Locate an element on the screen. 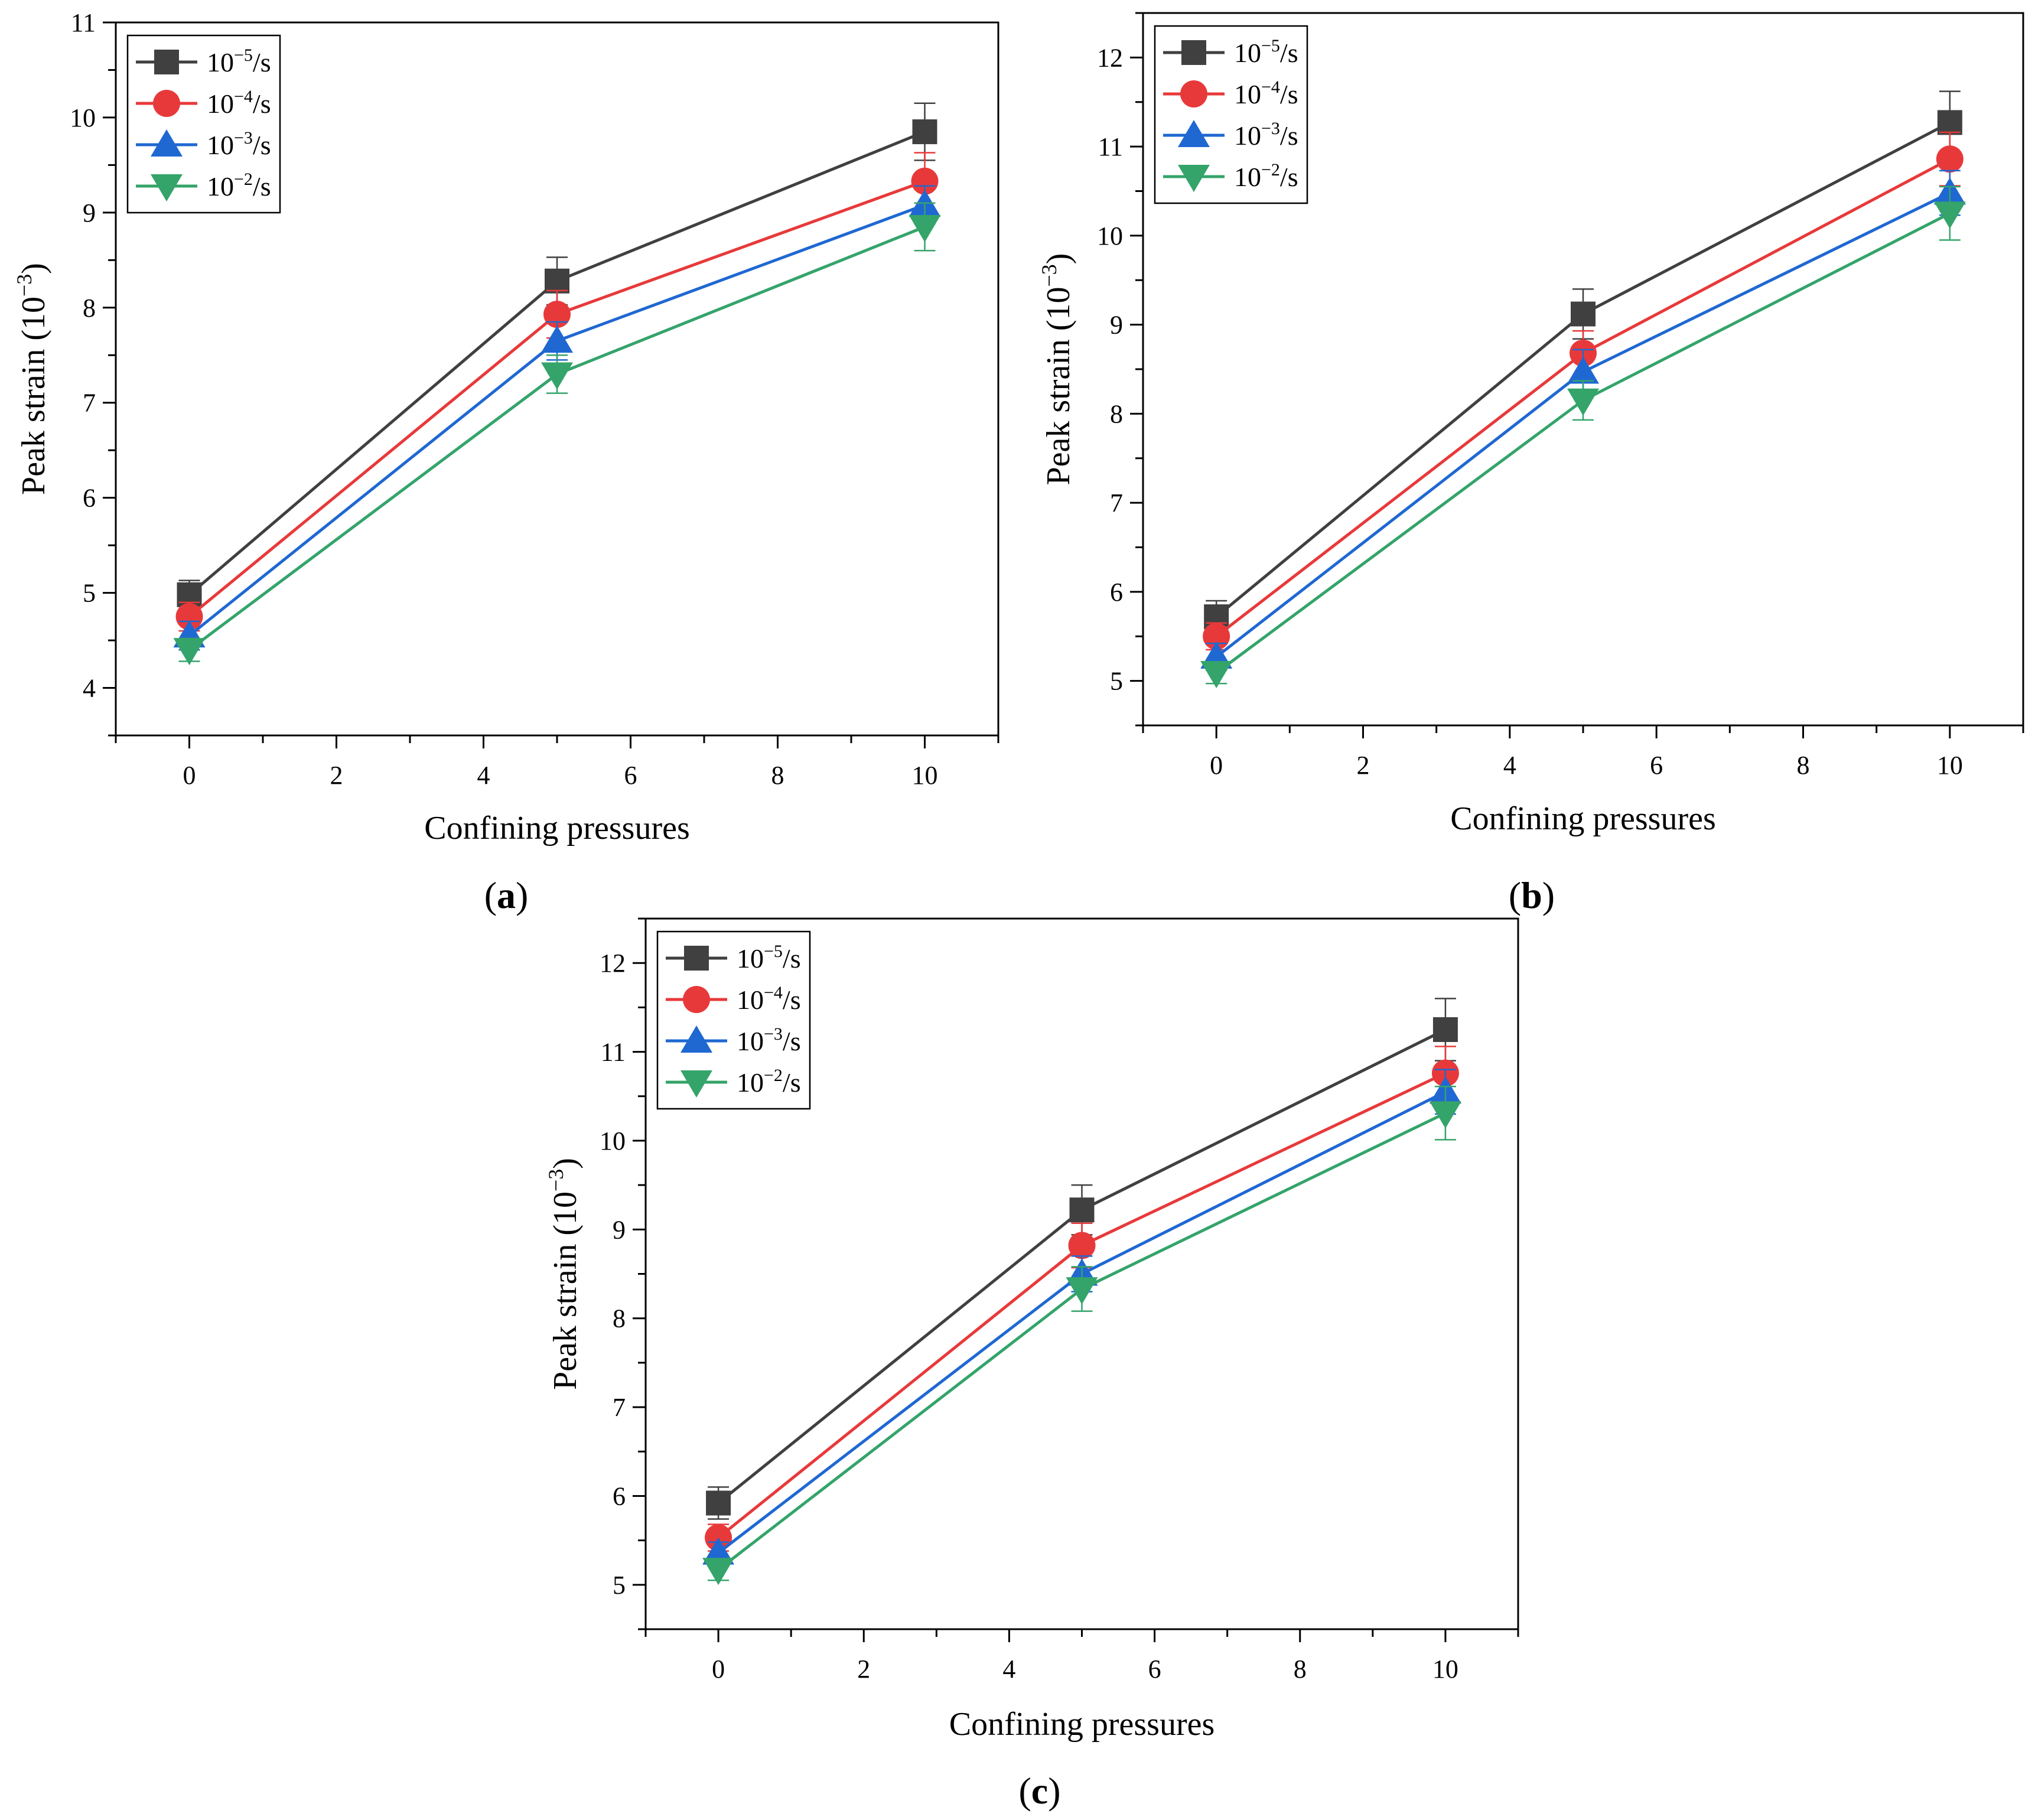 Image resolution: width=2035 pixels, height=1820 pixels. legend: 10−5/s10−4/s10−3/s10−2/s is located at coordinates (1231, 114).